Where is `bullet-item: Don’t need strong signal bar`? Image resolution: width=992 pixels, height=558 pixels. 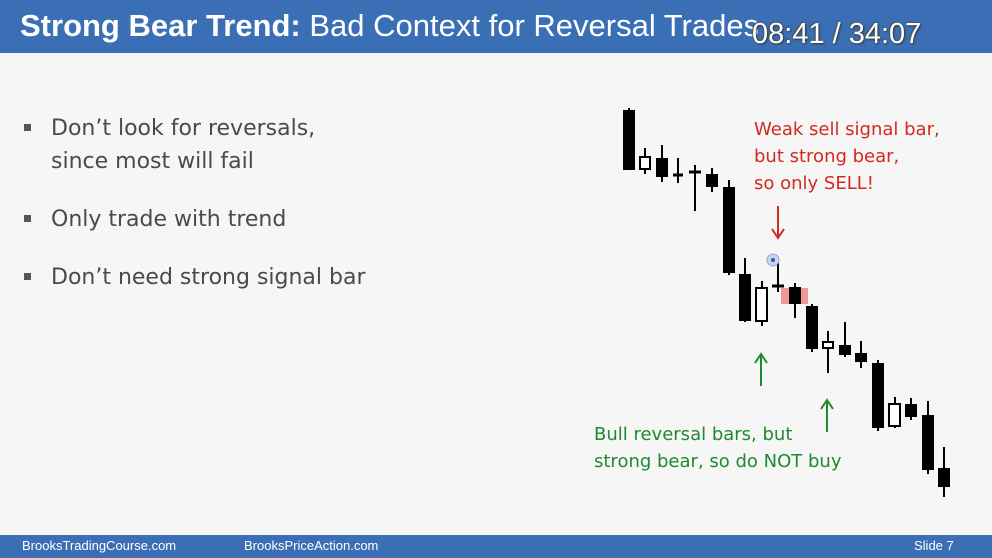 bullet-item: Don’t need strong signal bar is located at coordinates (202, 277).